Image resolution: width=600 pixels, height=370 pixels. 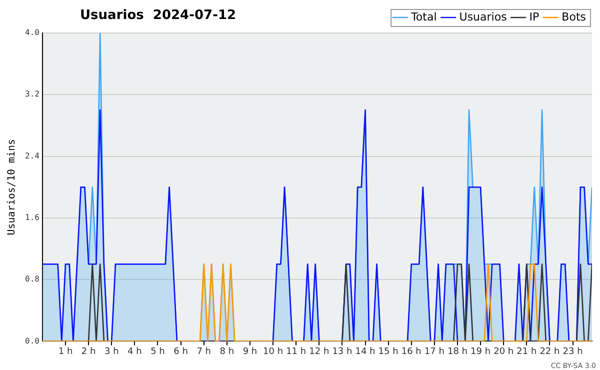 I want to click on y-tick-label: 3.2, so click(x=32, y=94).